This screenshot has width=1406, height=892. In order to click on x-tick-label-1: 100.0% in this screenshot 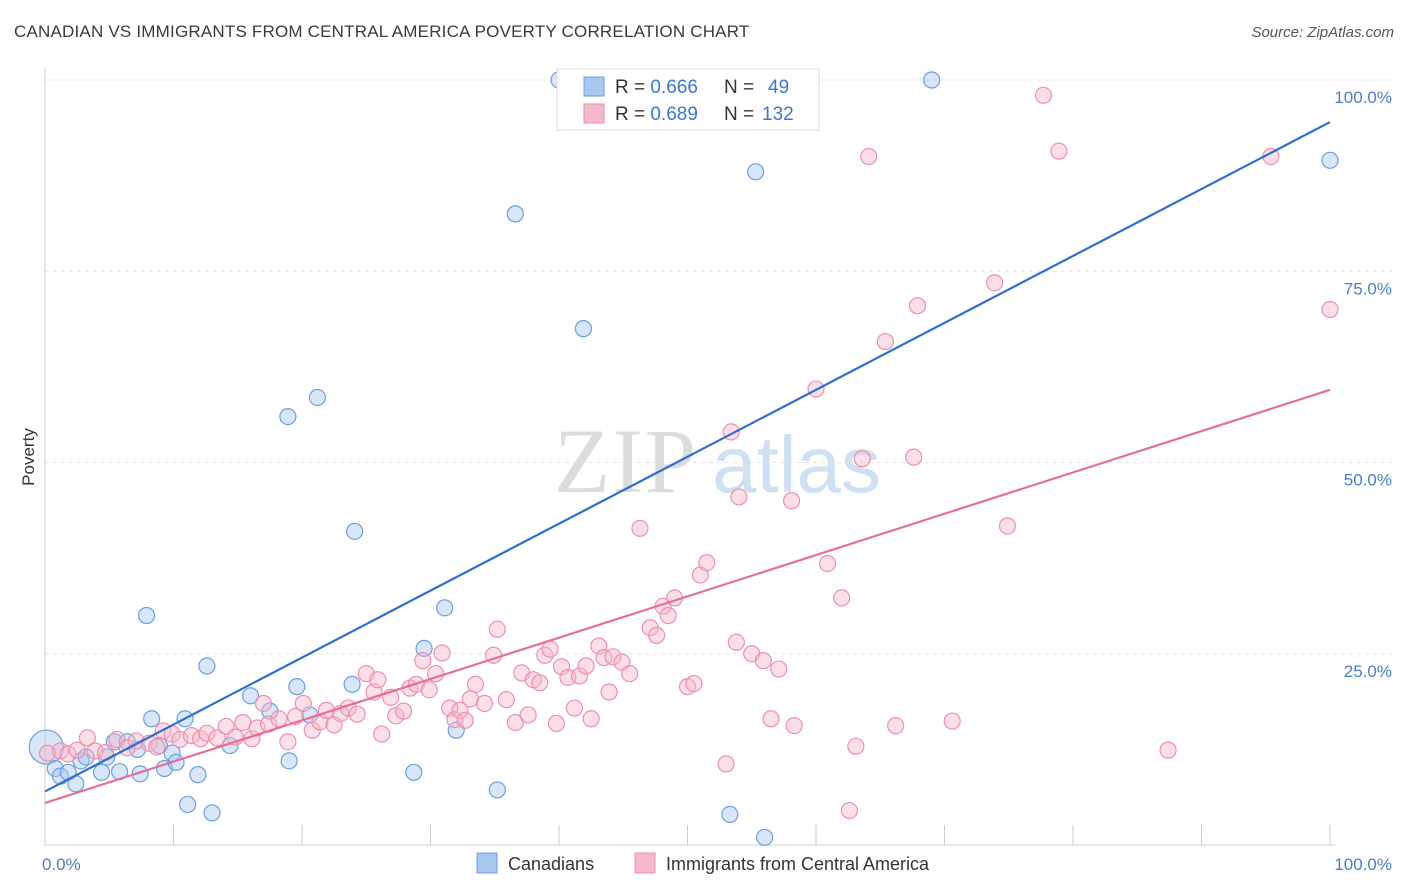, I will do `click(1363, 864)`.